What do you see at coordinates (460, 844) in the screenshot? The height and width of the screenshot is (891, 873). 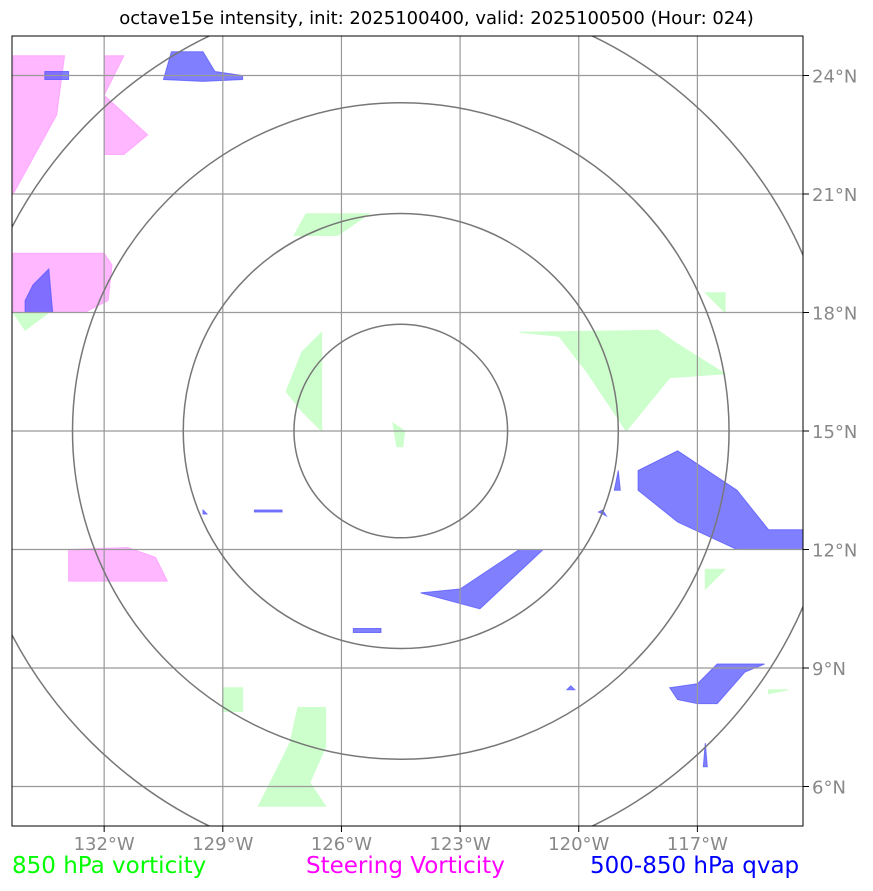 I see `lon-tick-label: 123°W` at bounding box center [460, 844].